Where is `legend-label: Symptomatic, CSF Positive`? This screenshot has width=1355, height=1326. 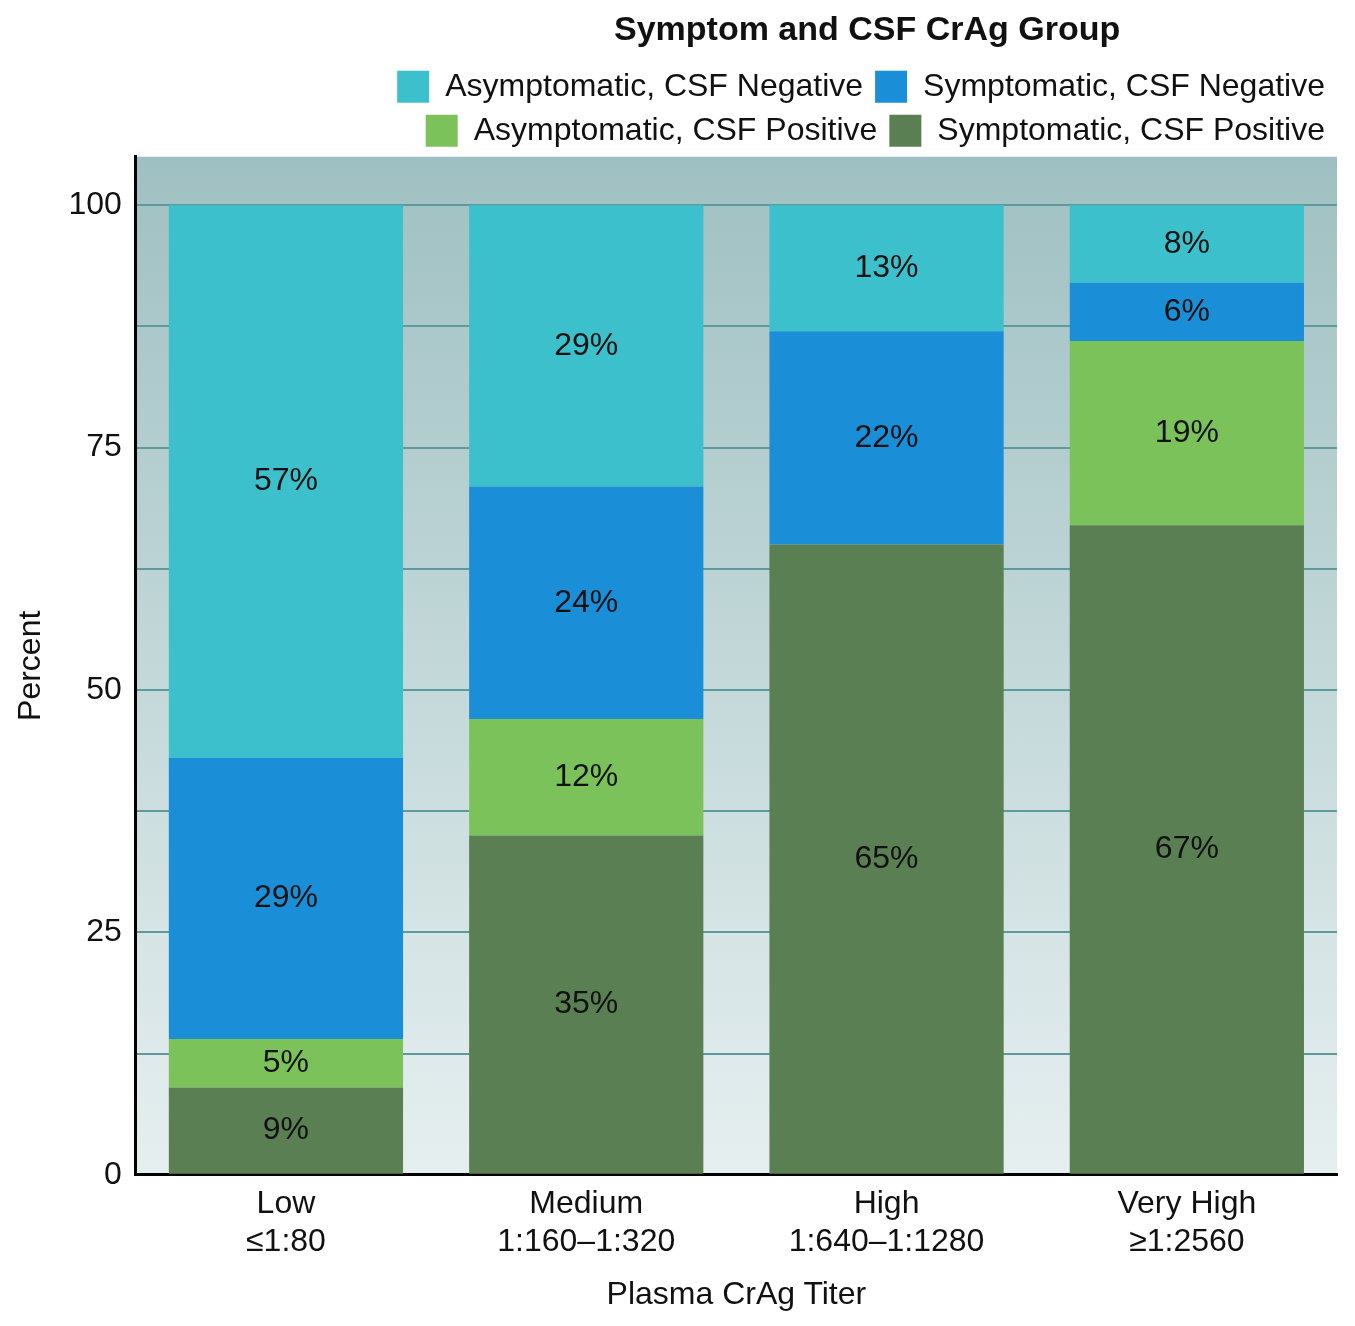 legend-label: Symptomatic, CSF Positive is located at coordinates (1131, 128).